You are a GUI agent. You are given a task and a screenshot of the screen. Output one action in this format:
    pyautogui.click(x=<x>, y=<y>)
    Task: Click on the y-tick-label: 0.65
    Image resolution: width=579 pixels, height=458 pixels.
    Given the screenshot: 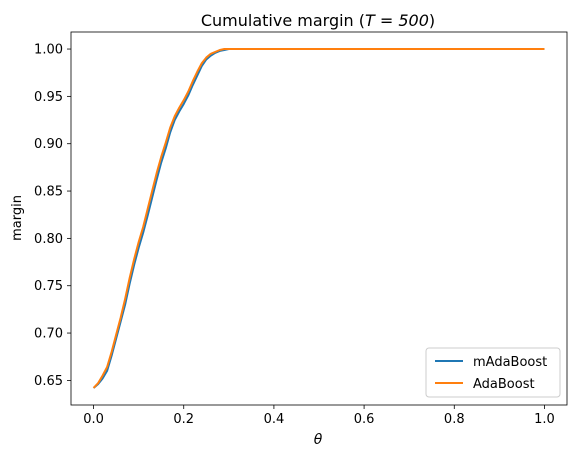 What is the action you would take?
    pyautogui.click(x=48, y=381)
    